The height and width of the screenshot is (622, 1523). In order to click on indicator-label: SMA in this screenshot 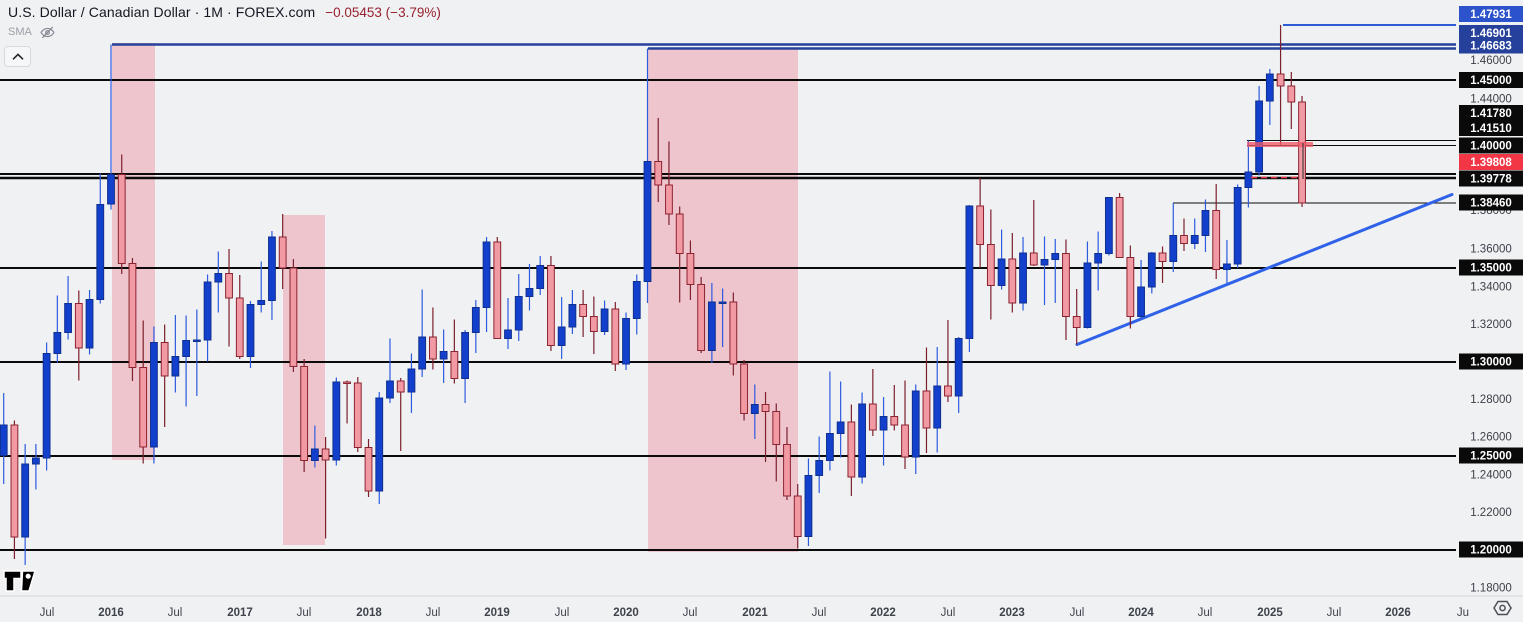, I will do `click(20, 32)`.